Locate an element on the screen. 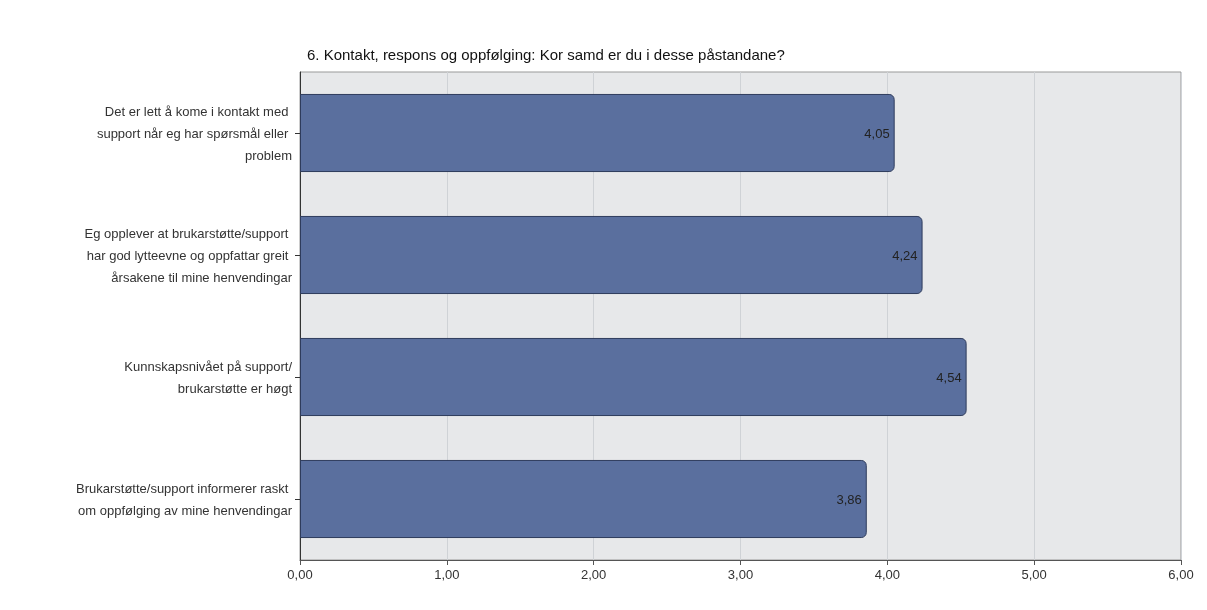  x-tick-label: 4,00 is located at coordinates (887, 574).